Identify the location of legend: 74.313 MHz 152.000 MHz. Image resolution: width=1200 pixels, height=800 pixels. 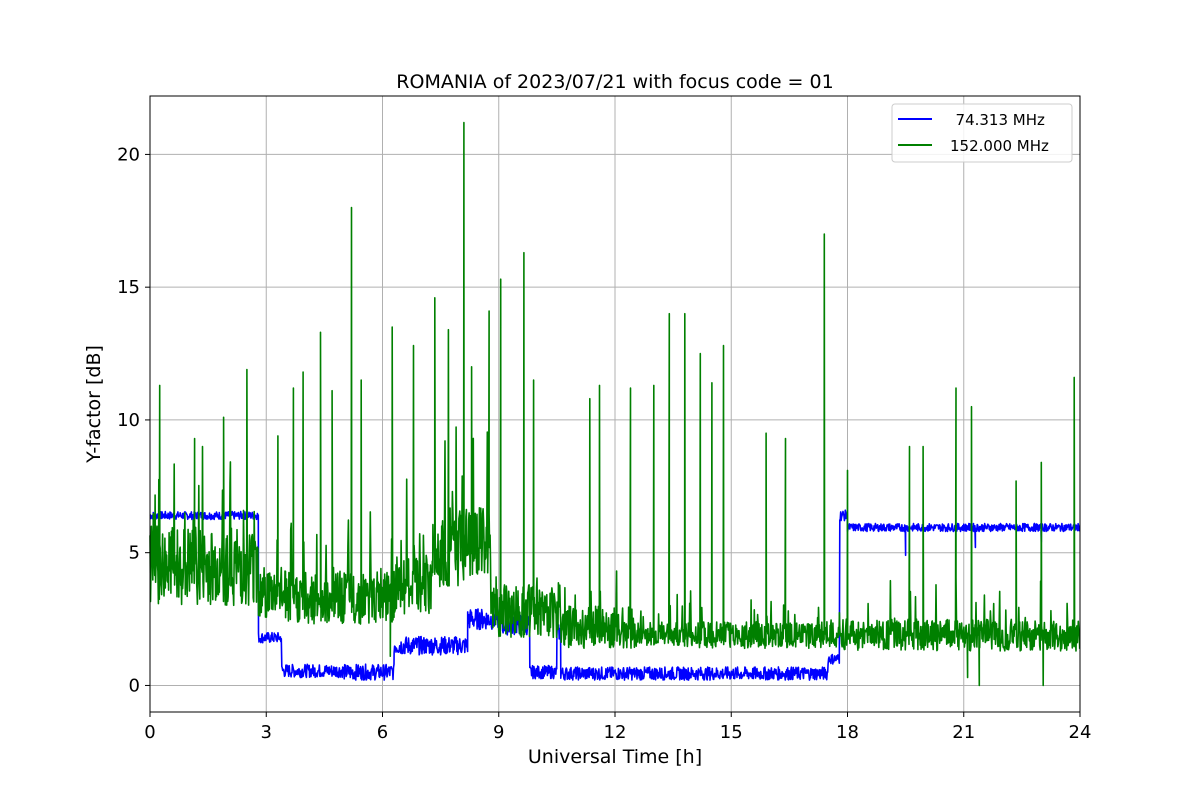
(982, 133).